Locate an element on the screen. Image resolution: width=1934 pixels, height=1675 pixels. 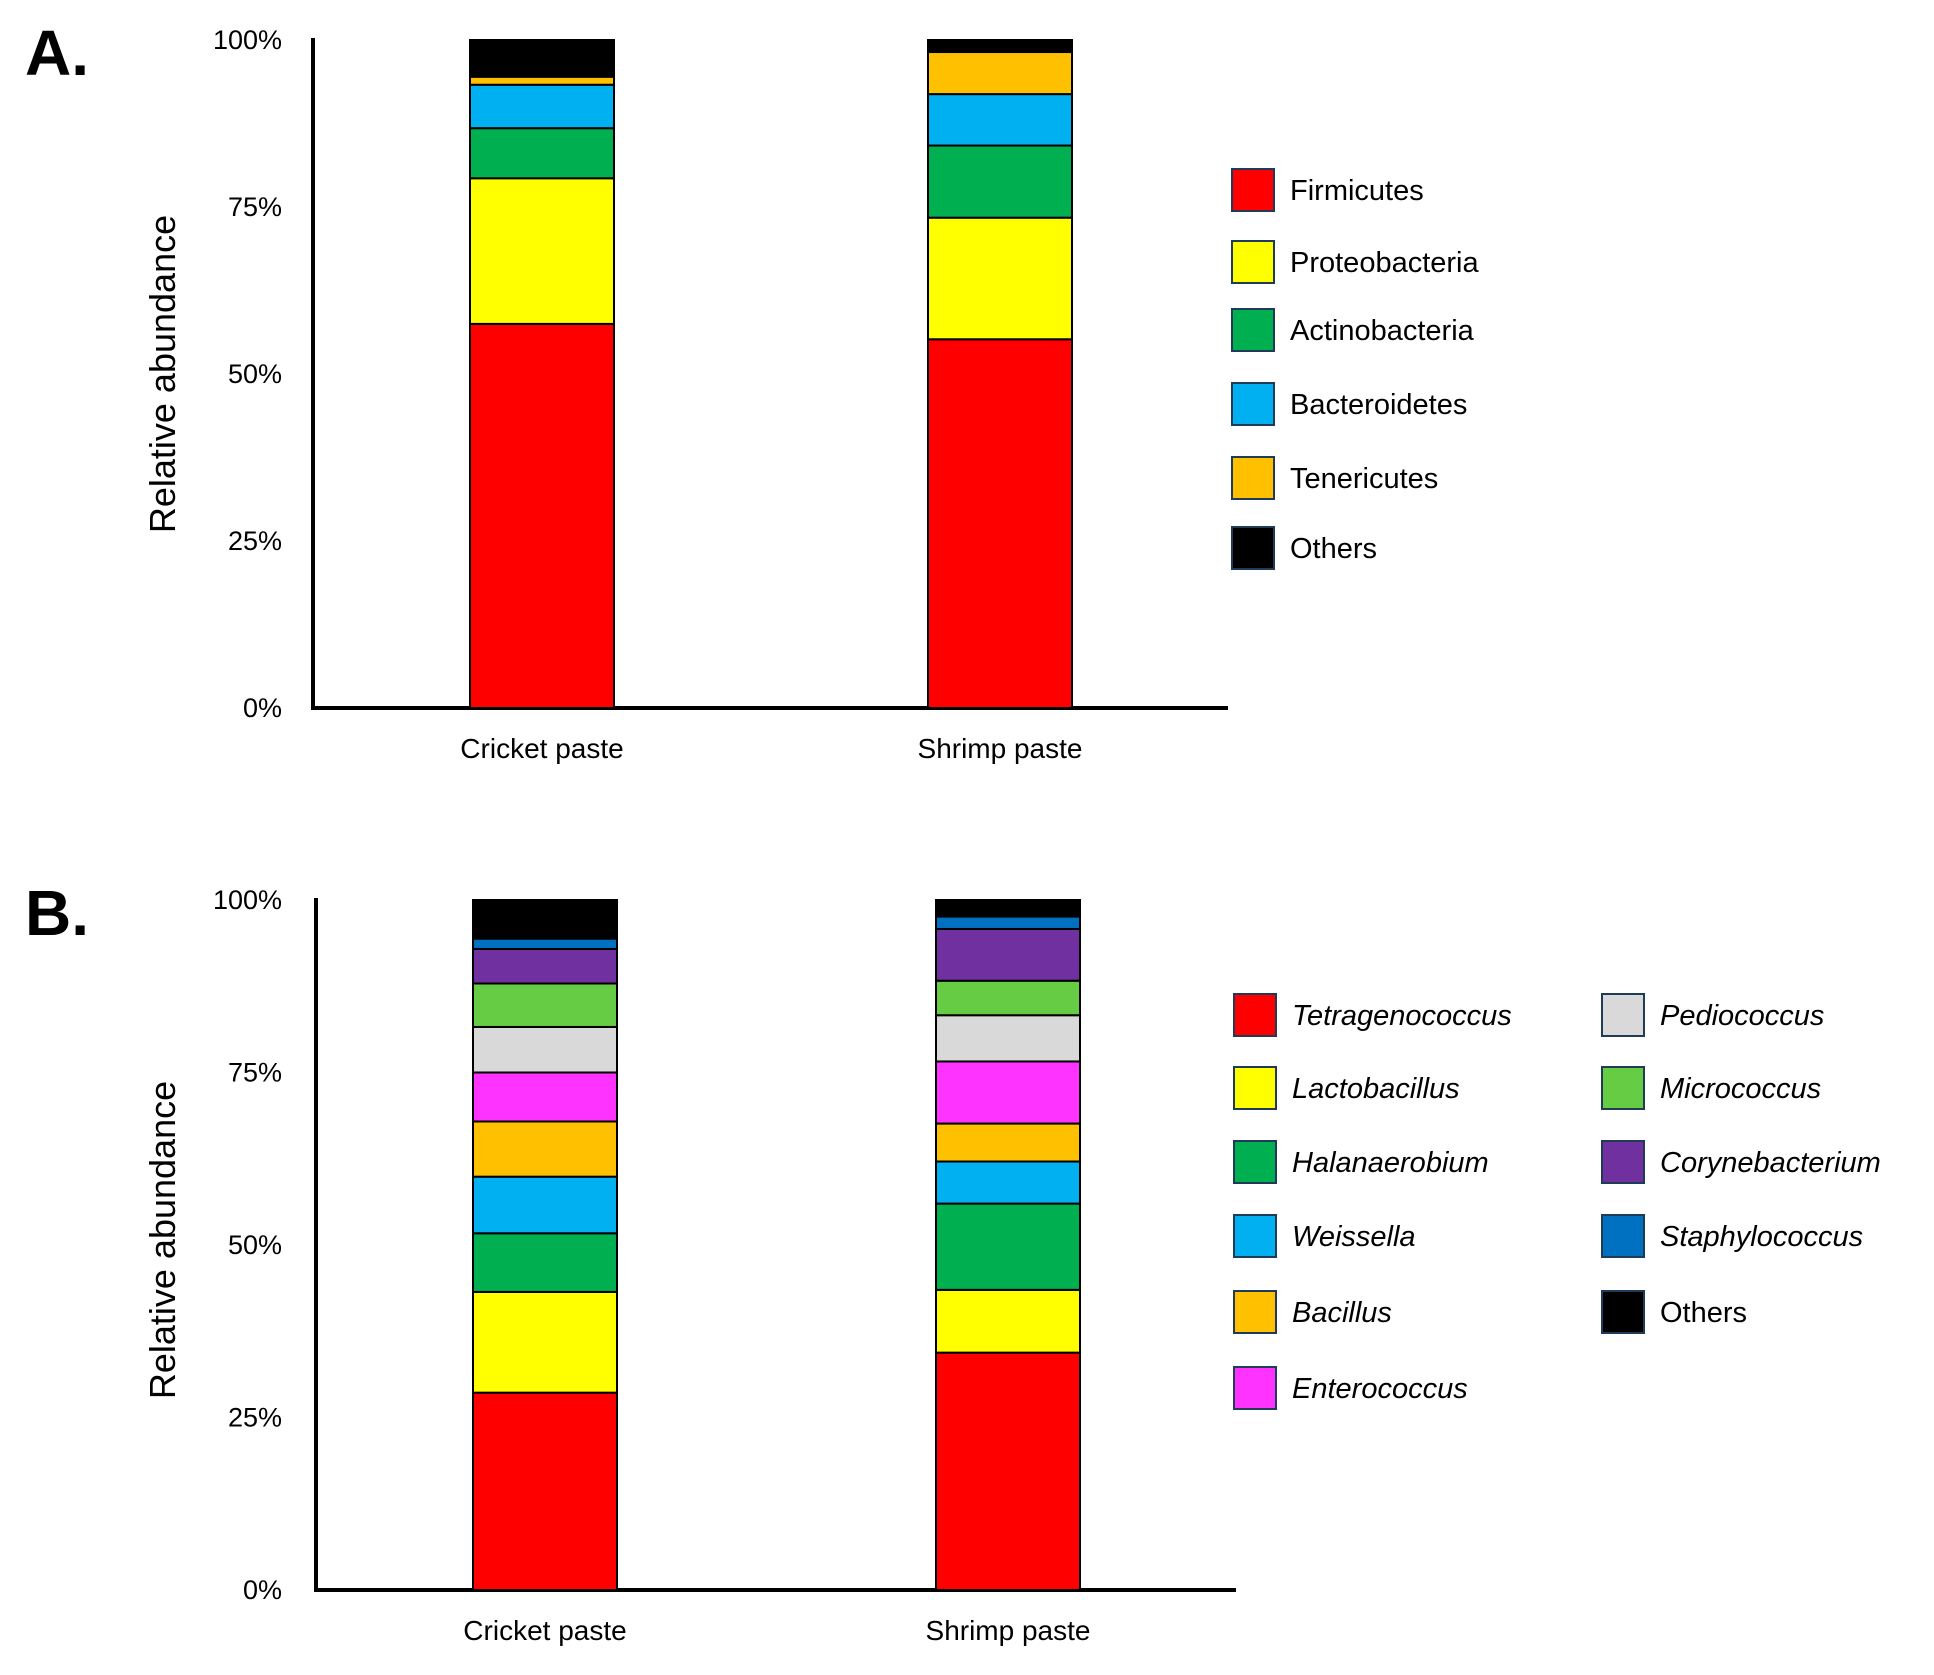
bar-segment-pediococcus-cricket is located at coordinates (545, 1049).